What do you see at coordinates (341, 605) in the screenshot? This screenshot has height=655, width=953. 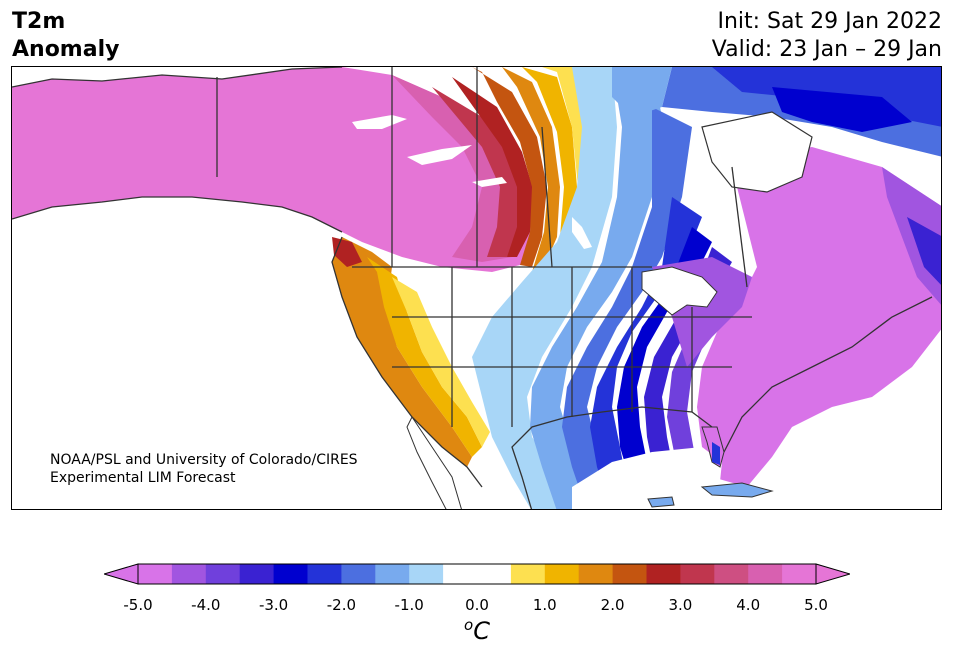 I see `colorbar-tick-label: -2.0` at bounding box center [341, 605].